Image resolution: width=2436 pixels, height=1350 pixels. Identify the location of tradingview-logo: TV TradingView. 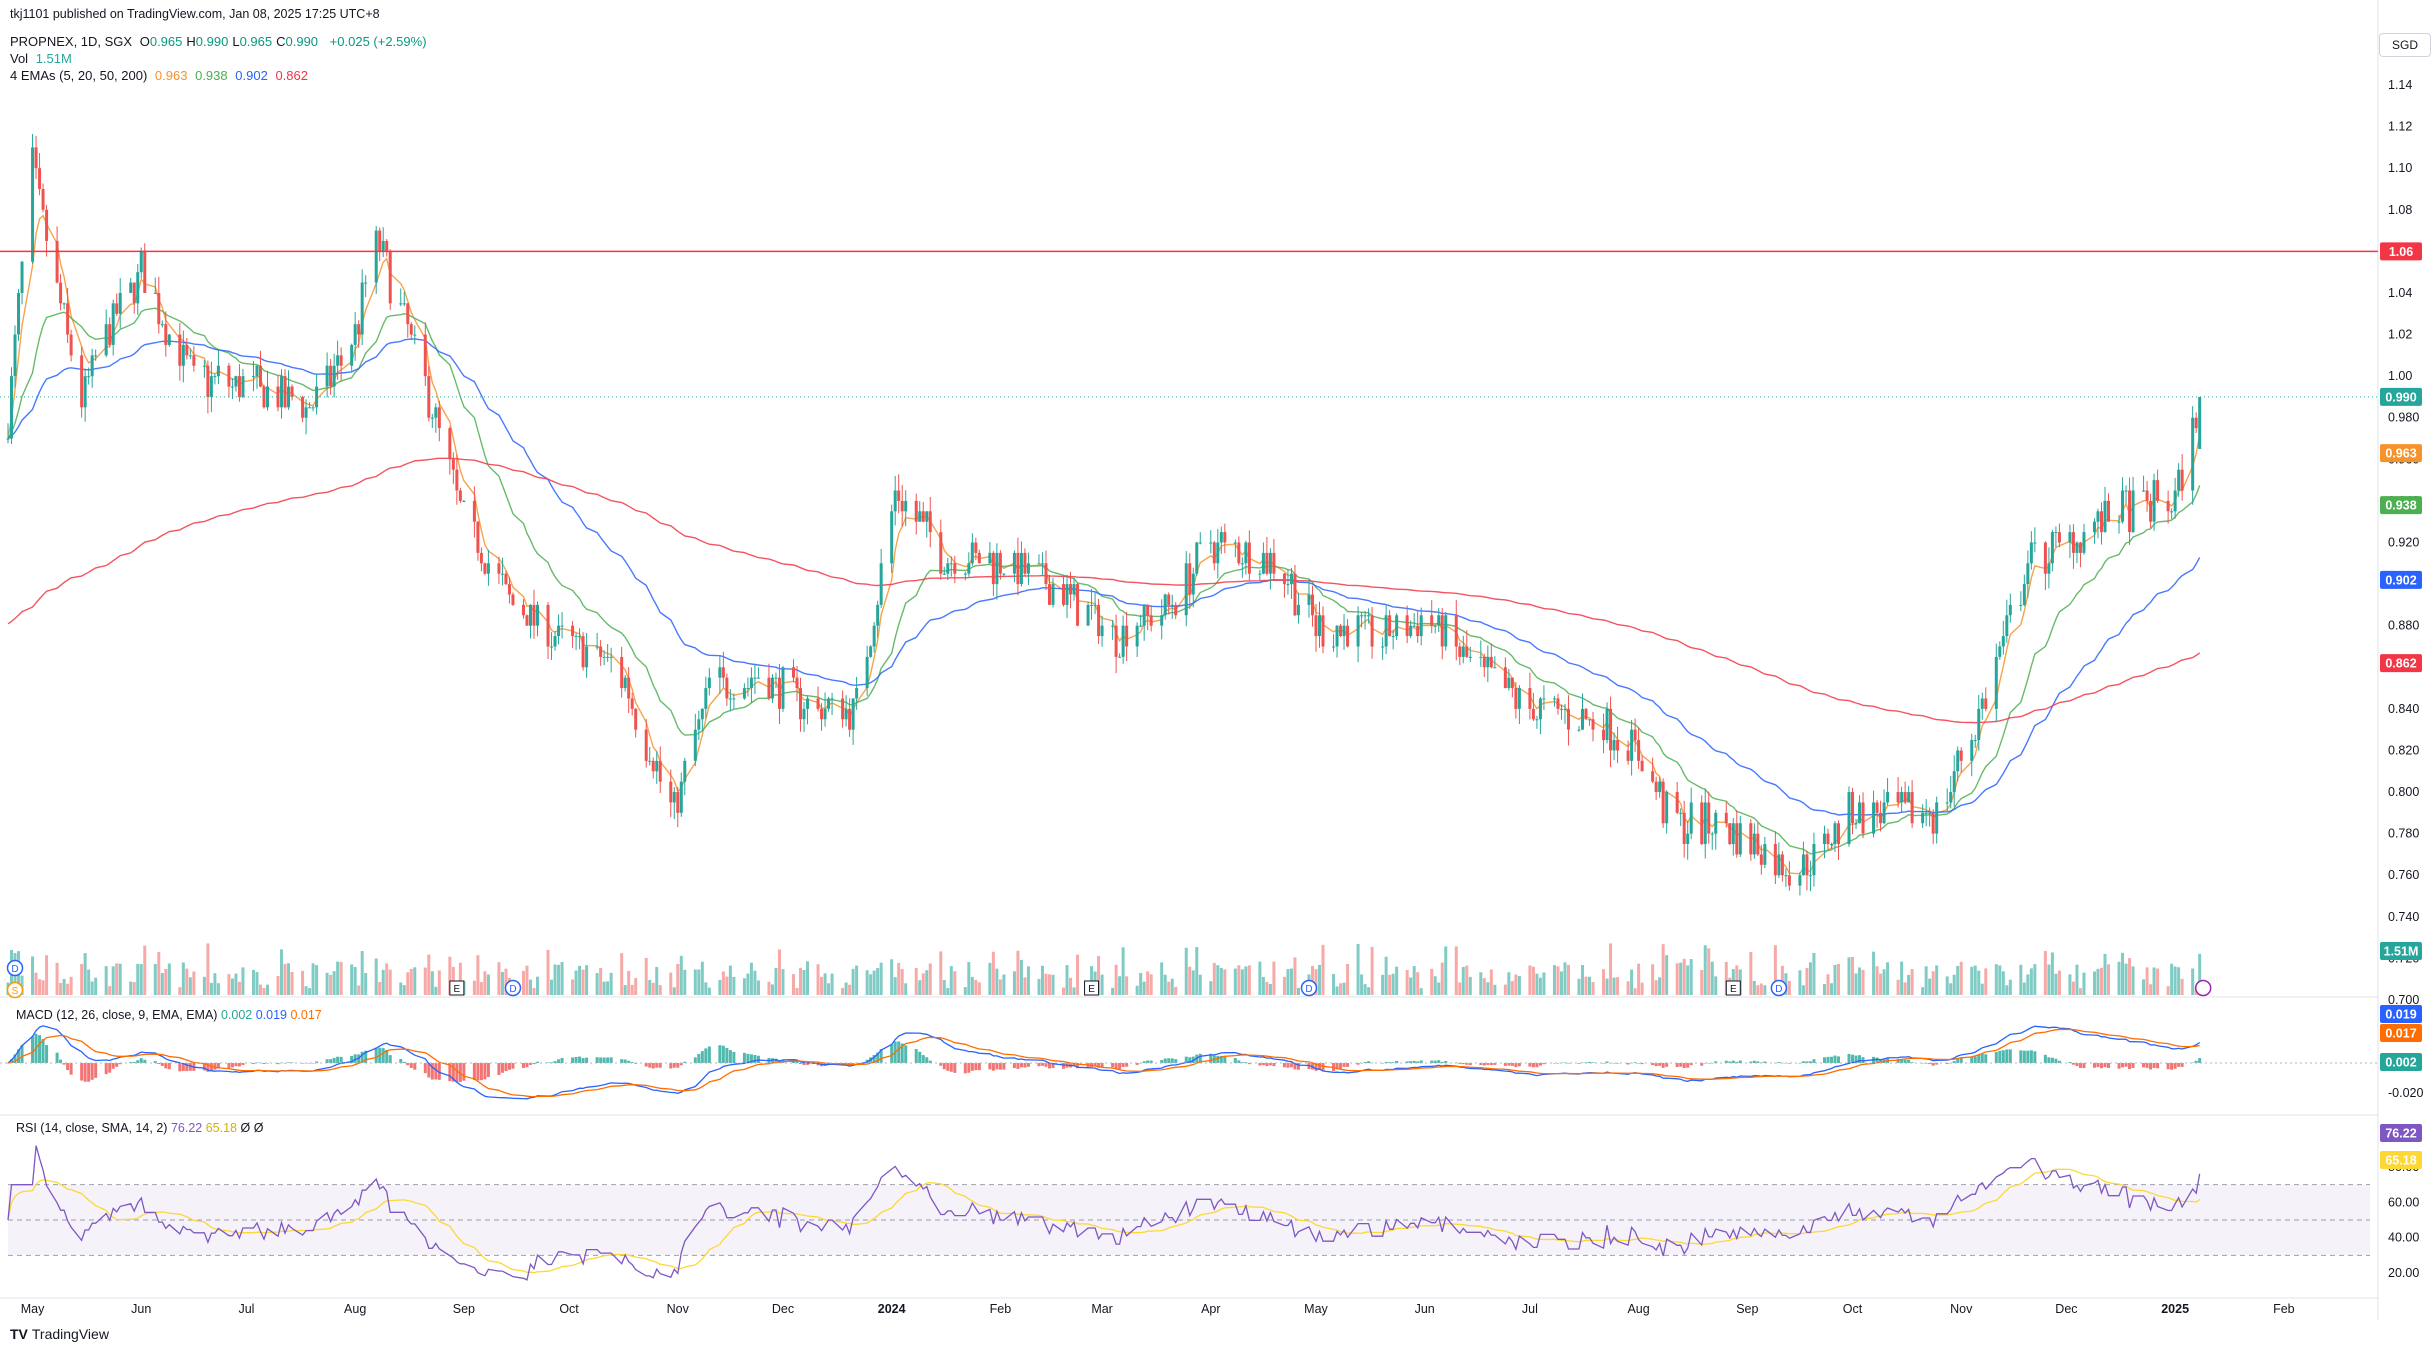
(59, 1334).